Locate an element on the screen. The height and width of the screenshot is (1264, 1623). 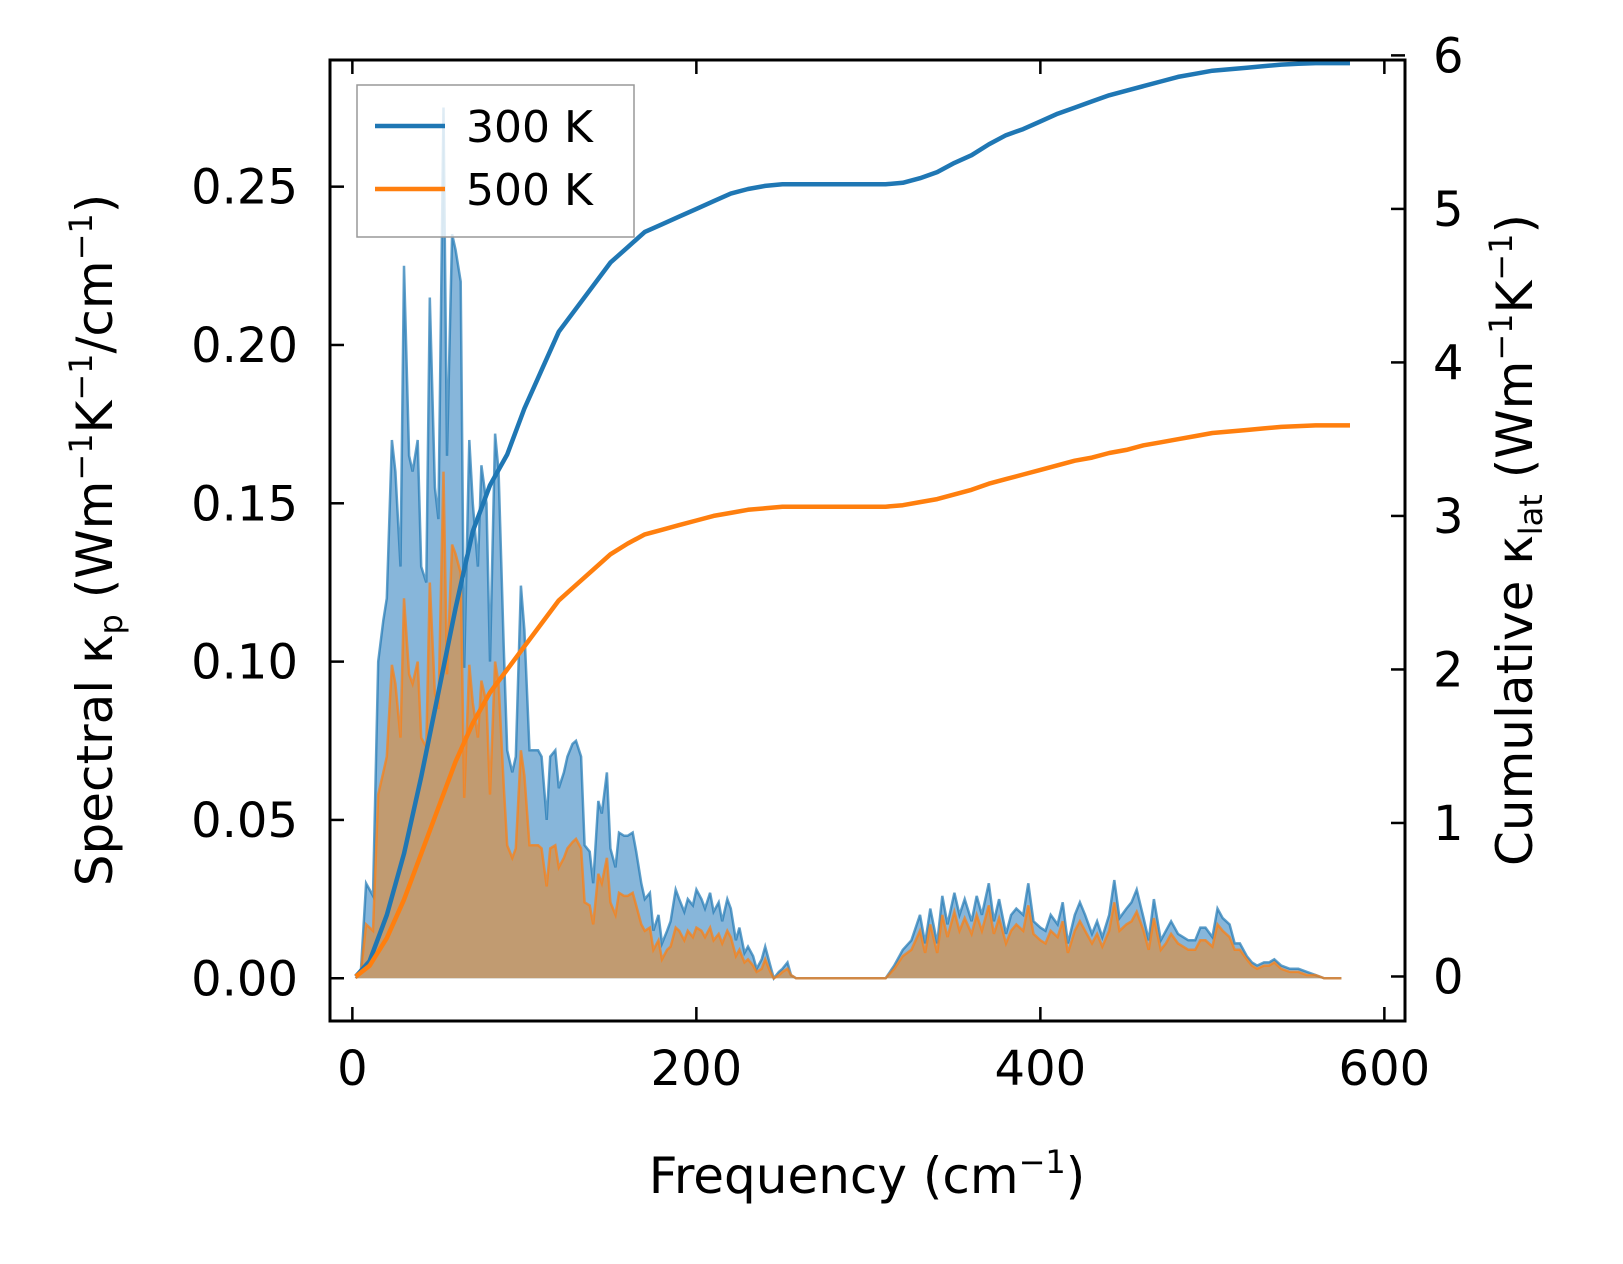
x-tick-label: 0 is located at coordinates (352, 1069).